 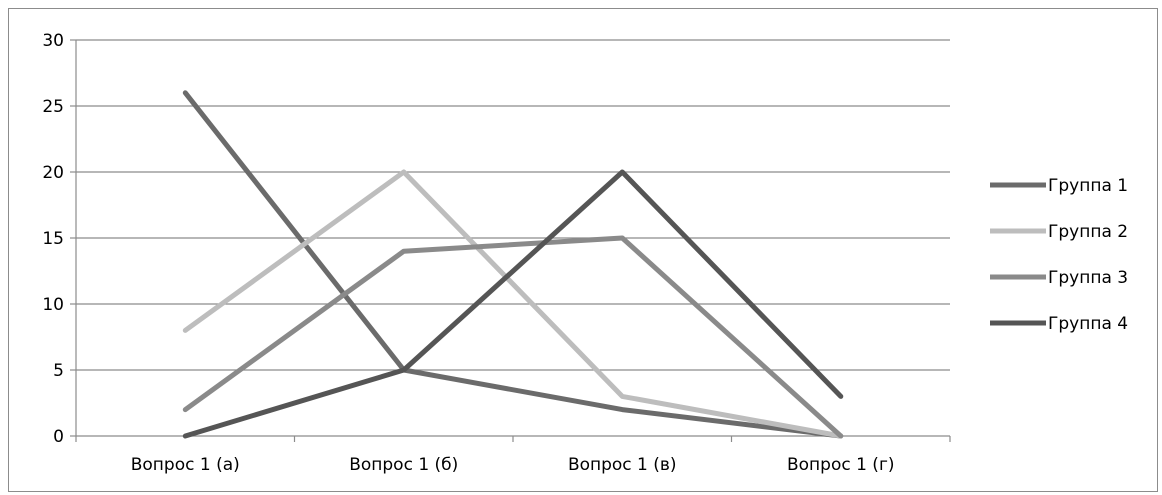 I want to click on y-tick-label: 30, so click(x=53, y=41).